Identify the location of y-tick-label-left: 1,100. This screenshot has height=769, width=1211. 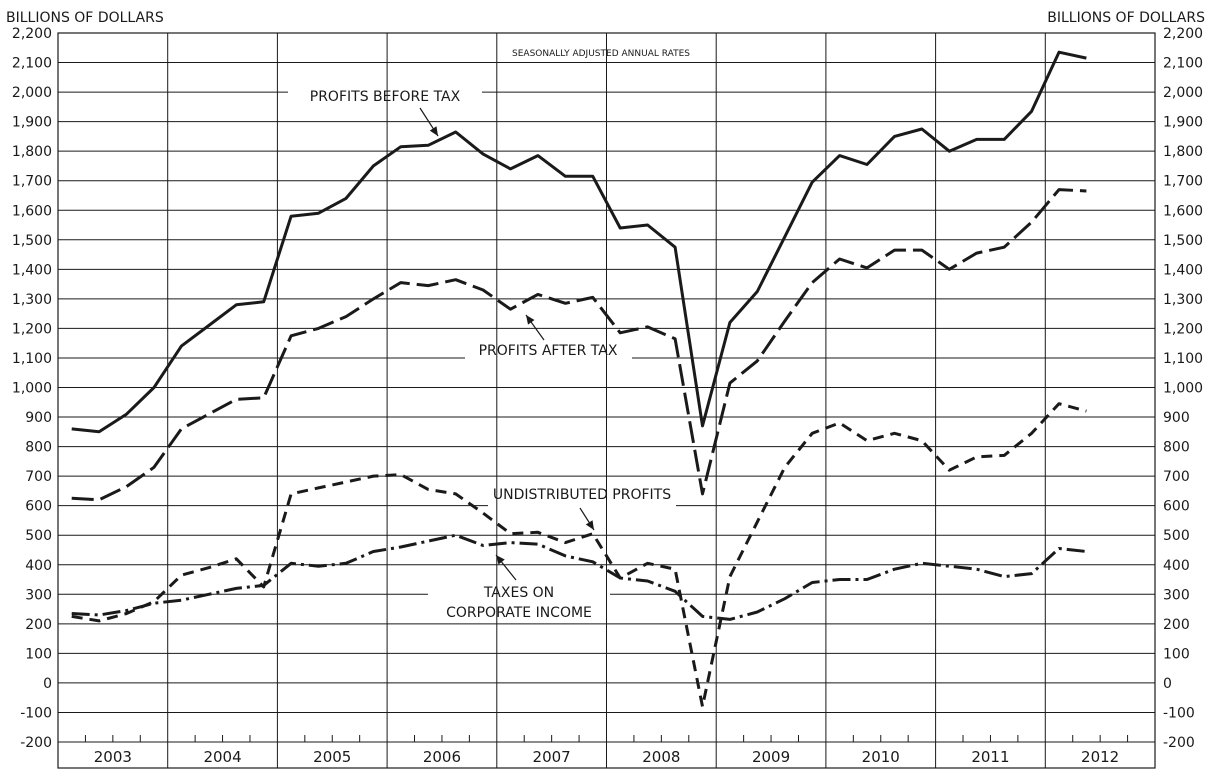
(32, 359).